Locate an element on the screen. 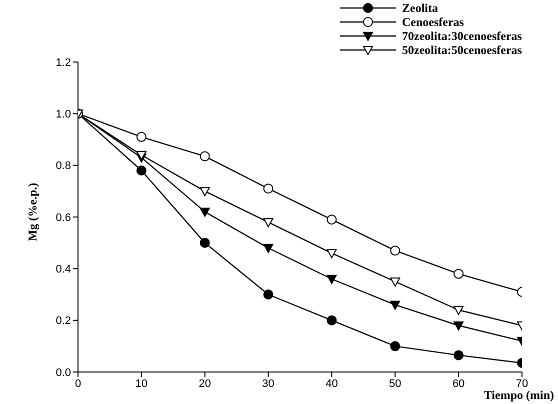  x-axis-title: Tiempo (min) is located at coordinates (519, 395).